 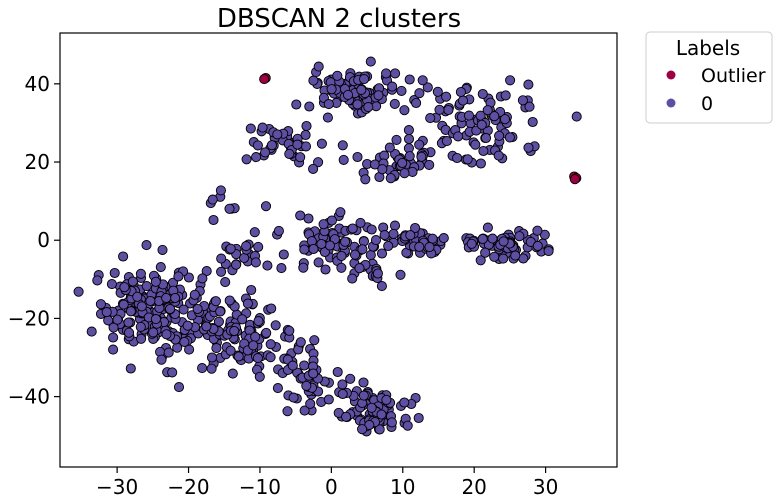 I want to click on legend-label-cluster-0: 0, so click(x=707, y=104).